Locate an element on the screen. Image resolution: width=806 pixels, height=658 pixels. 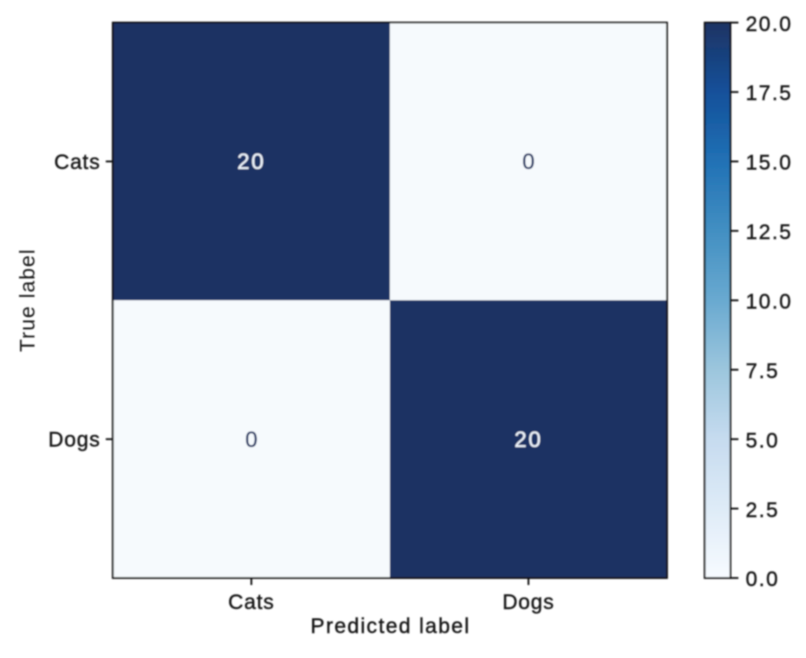
svg-text: 10.0 is located at coordinates (769, 302).